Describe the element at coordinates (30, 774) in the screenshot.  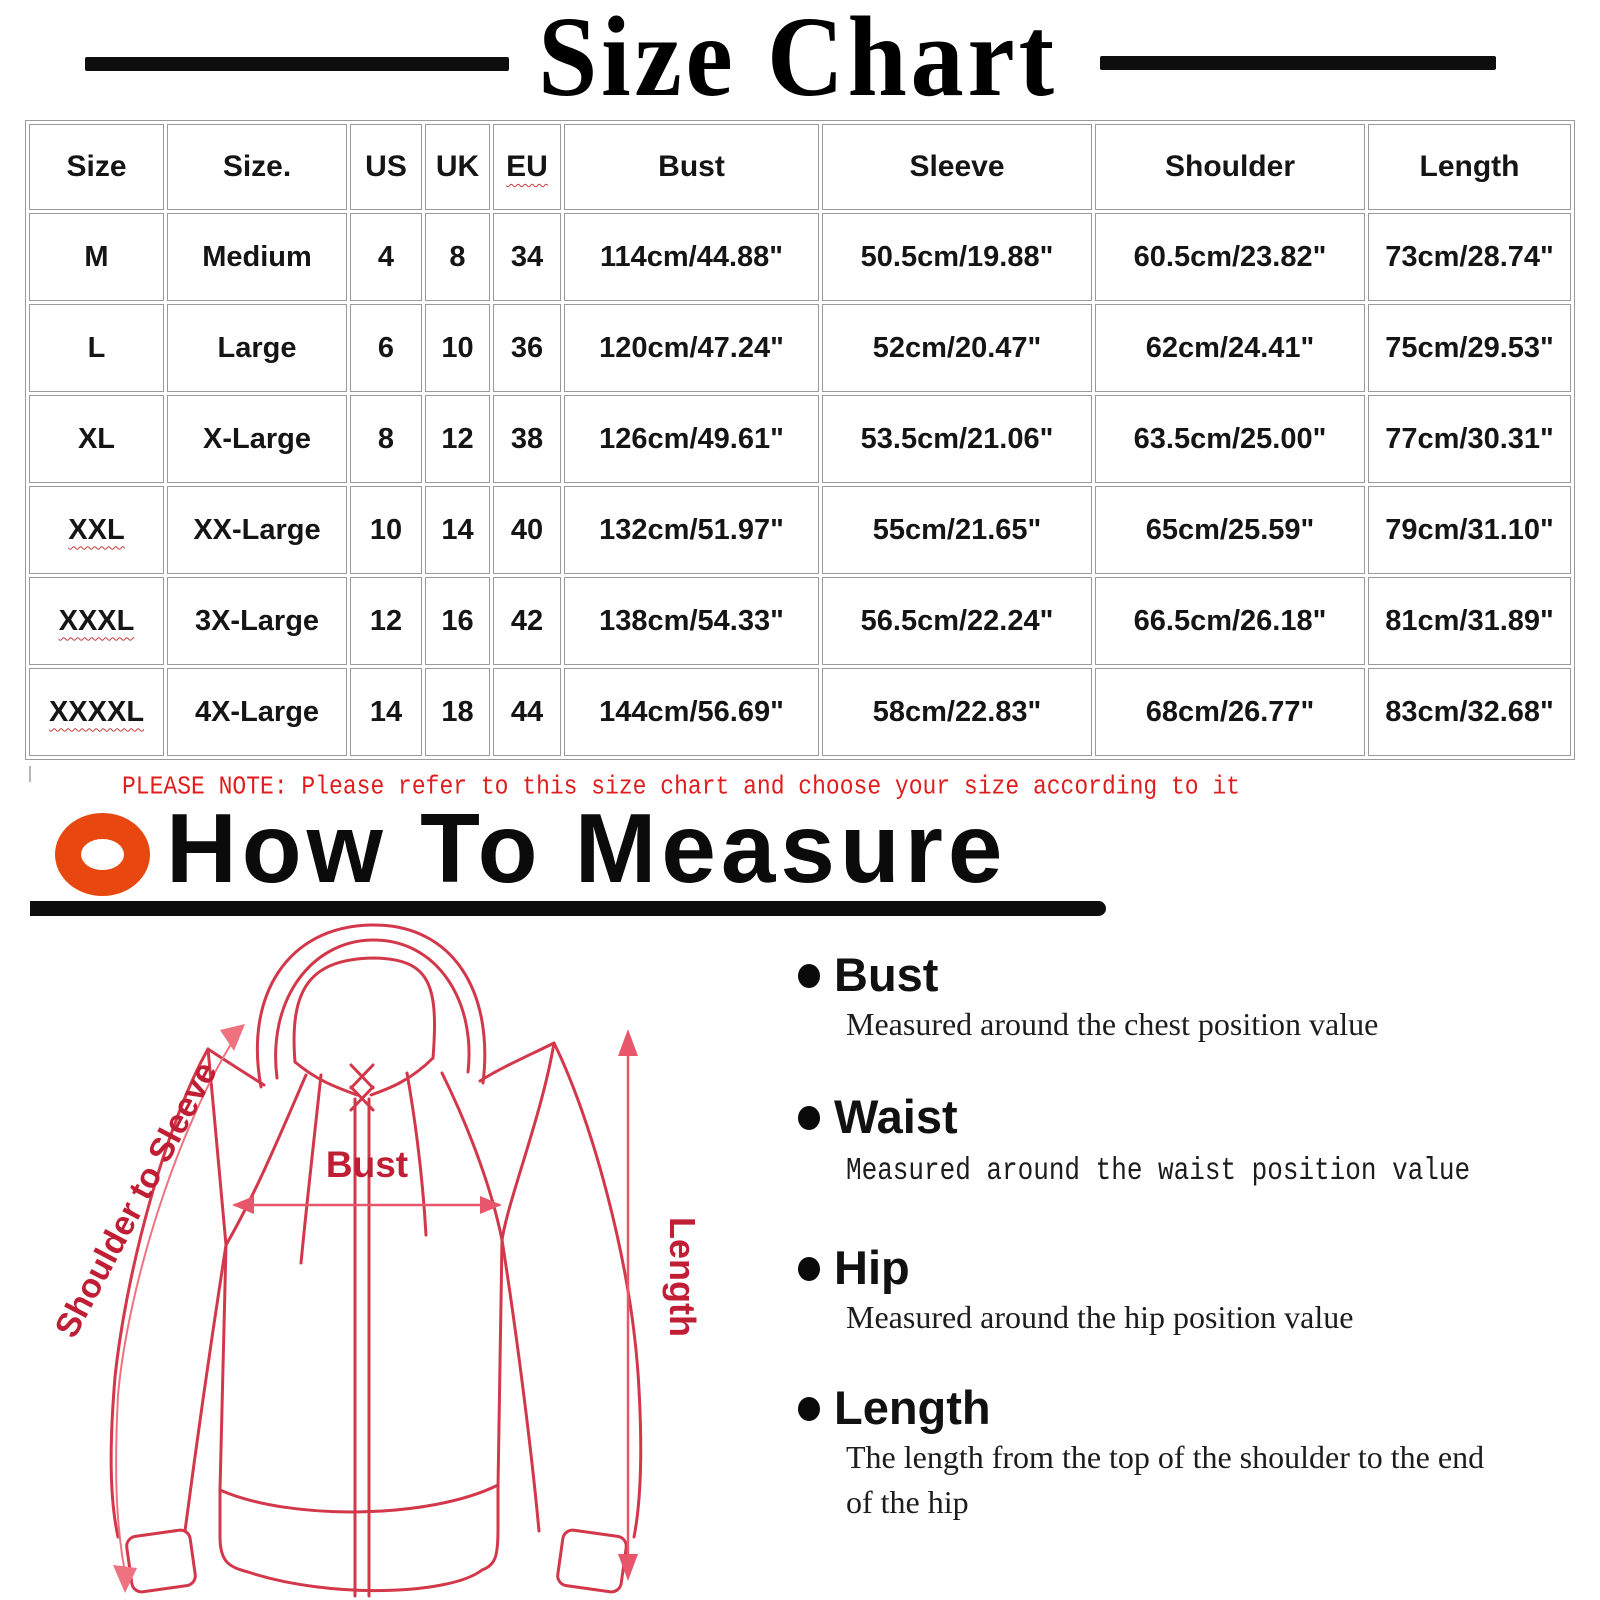
I see `table-border-artifact` at that location.